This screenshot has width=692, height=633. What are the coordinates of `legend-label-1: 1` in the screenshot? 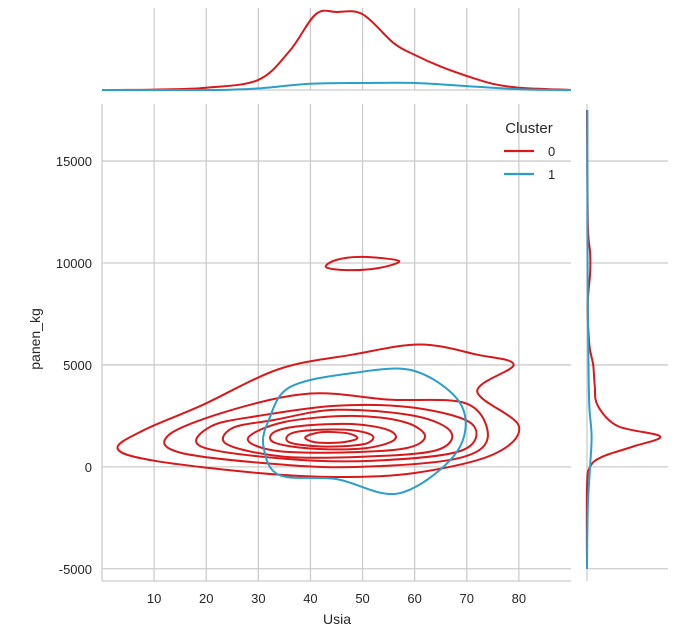 It's located at (551, 174).